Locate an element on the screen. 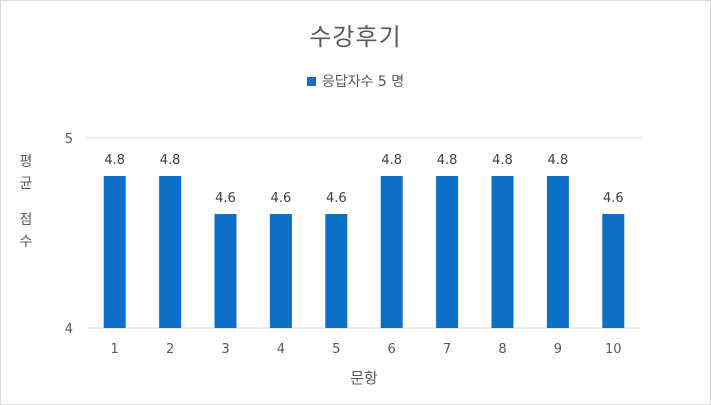 Image resolution: width=711 pixels, height=405 pixels. x-tick-label: 7 is located at coordinates (447, 349).